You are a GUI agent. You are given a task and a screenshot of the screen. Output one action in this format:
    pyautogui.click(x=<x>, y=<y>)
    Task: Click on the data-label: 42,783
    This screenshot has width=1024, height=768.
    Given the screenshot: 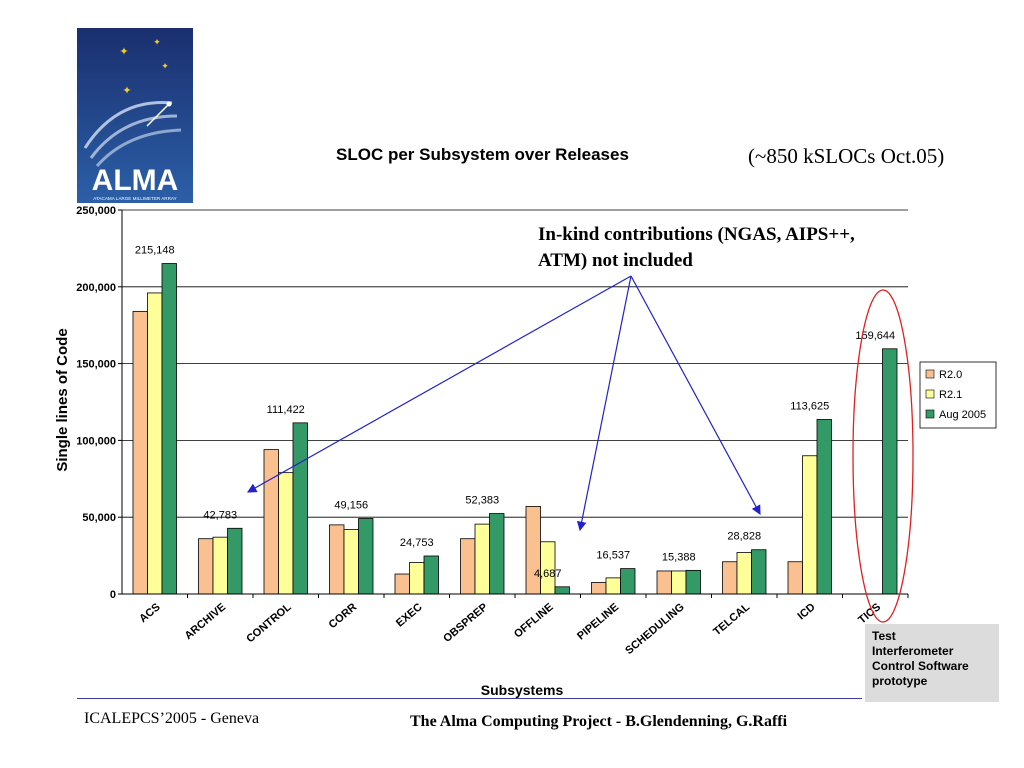 What is the action you would take?
    pyautogui.click(x=220, y=515)
    